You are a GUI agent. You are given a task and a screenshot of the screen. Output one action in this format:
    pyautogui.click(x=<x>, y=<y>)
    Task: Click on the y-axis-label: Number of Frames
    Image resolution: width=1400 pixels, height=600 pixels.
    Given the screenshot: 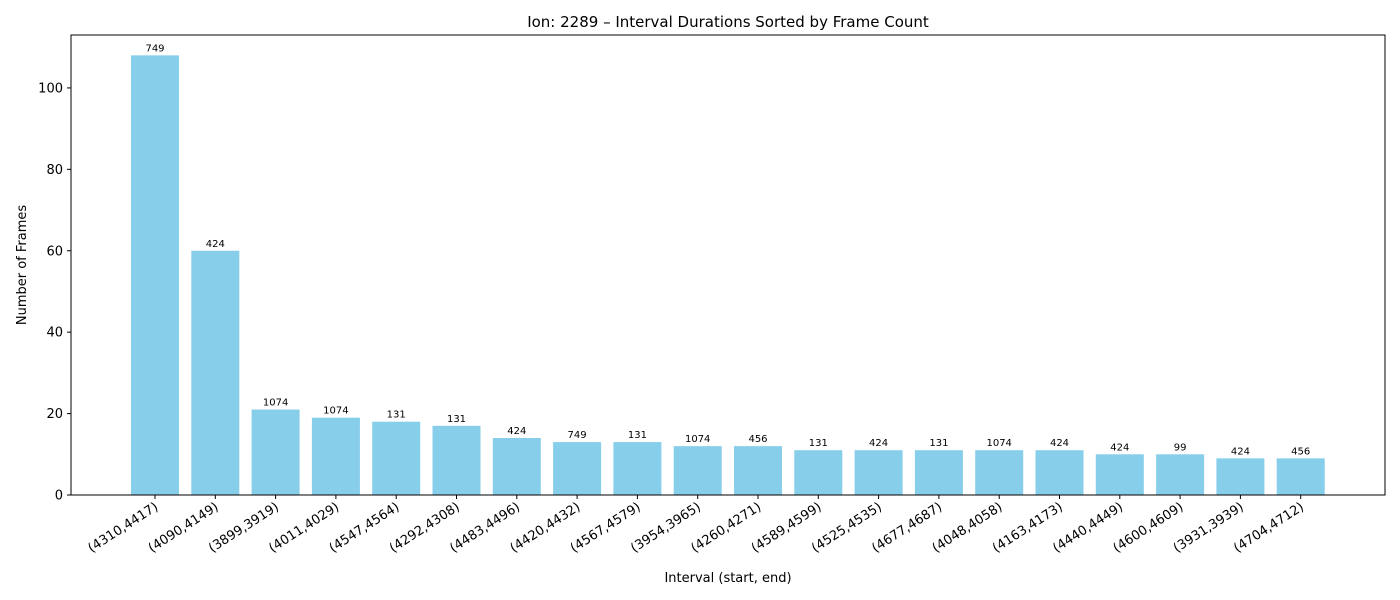 What is the action you would take?
    pyautogui.click(x=22, y=265)
    